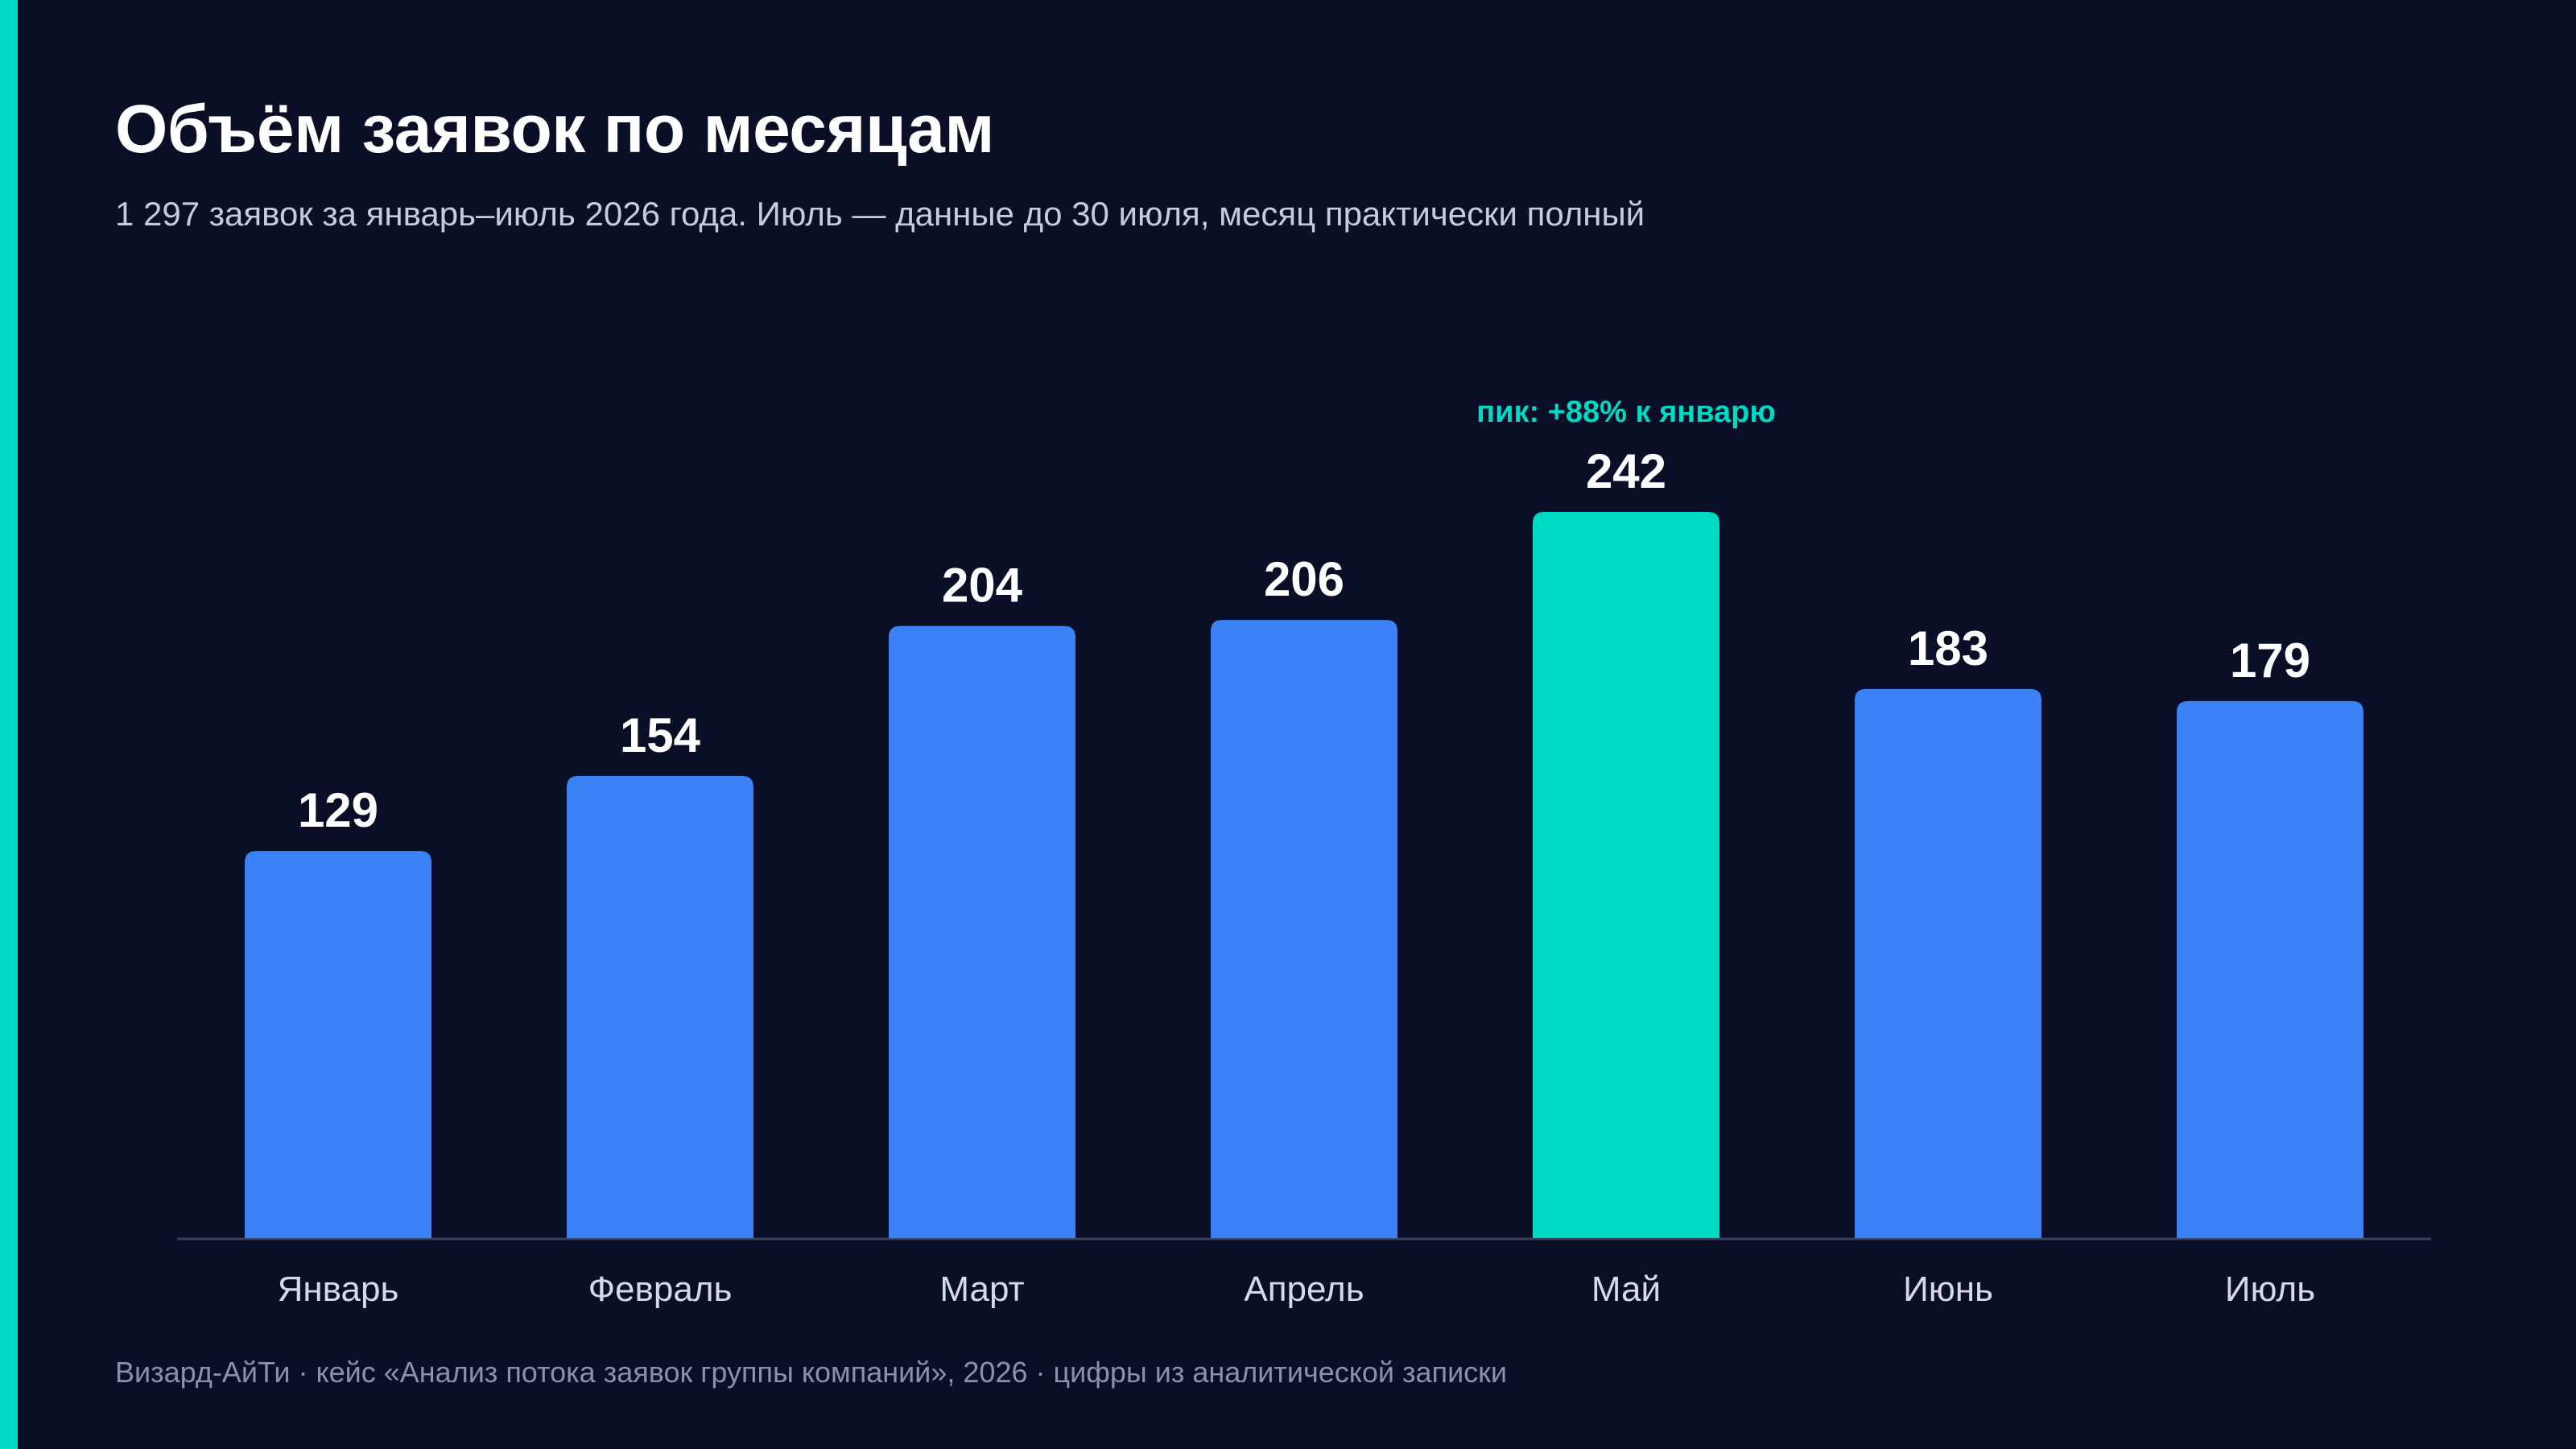  I want to click on category-label-2: Февраль, so click(660, 1289).